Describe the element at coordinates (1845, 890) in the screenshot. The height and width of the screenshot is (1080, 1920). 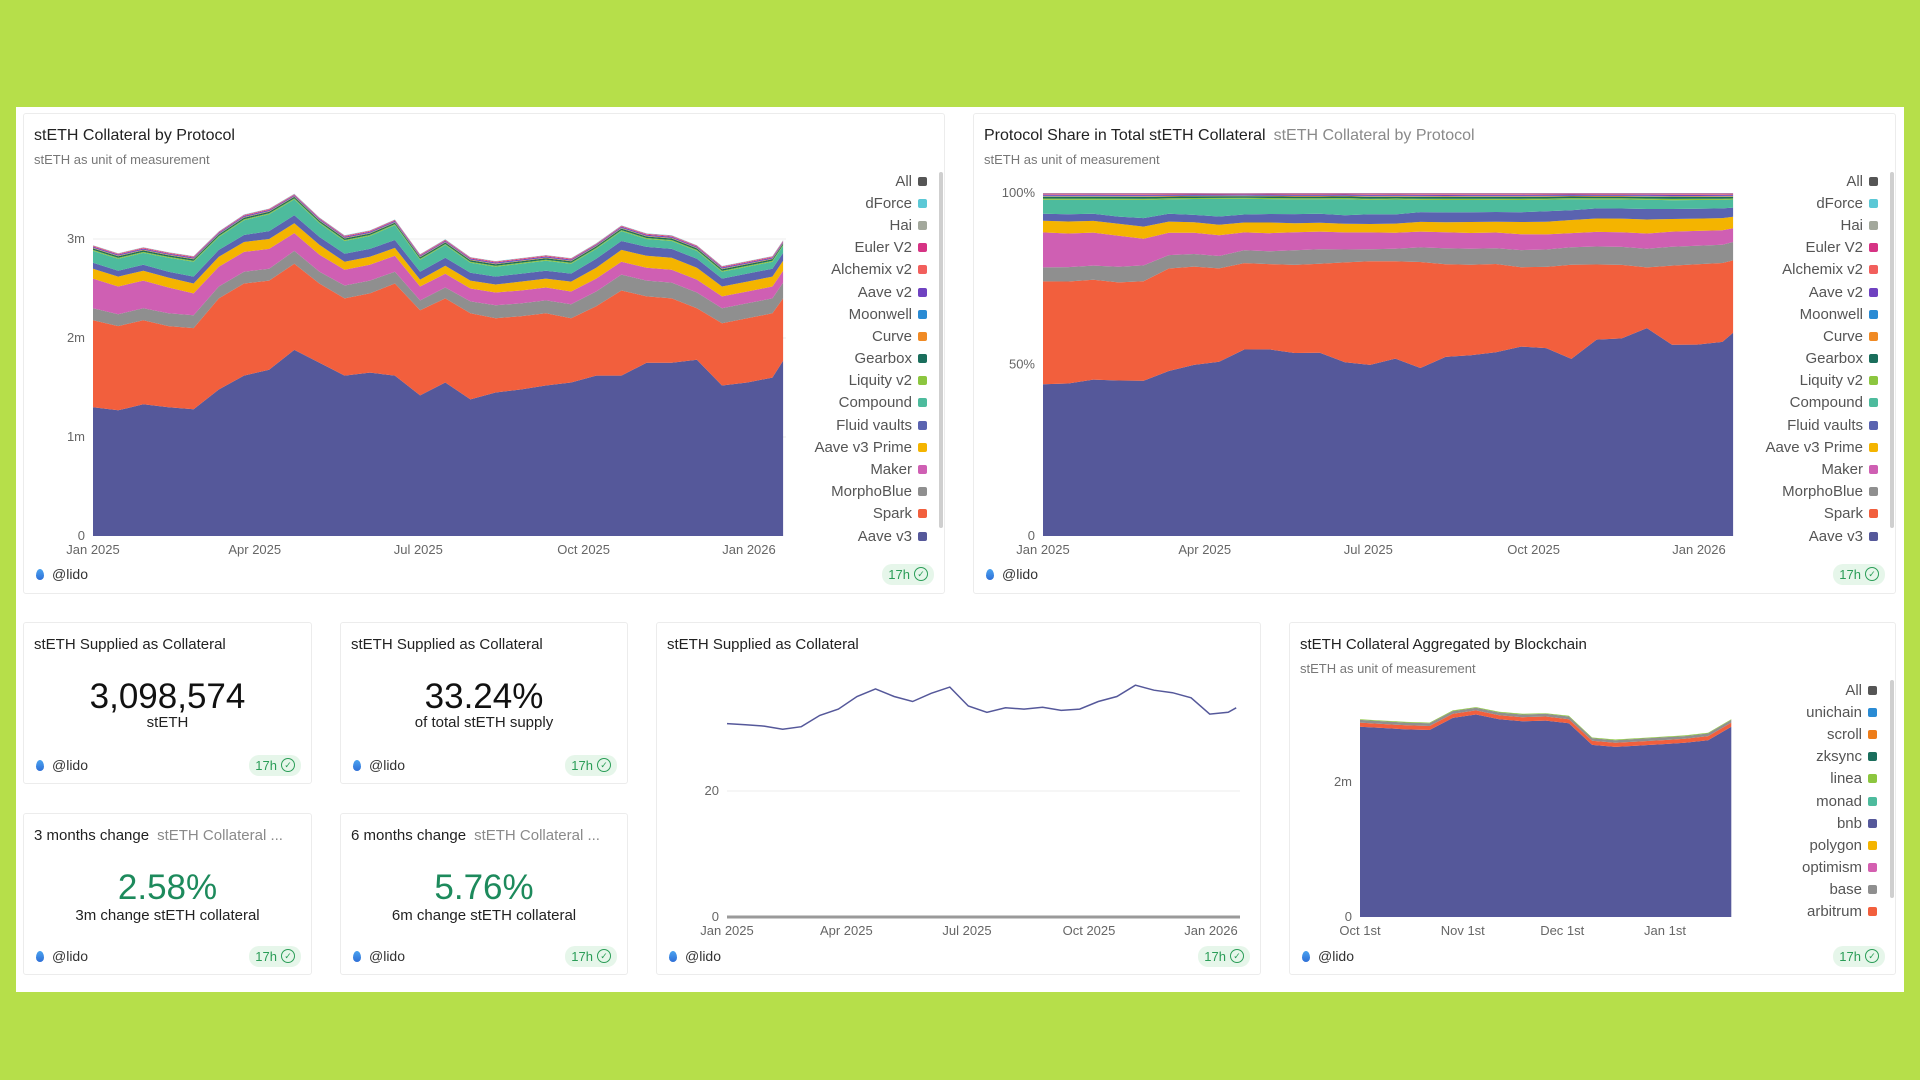
I see `legend-label: base` at that location.